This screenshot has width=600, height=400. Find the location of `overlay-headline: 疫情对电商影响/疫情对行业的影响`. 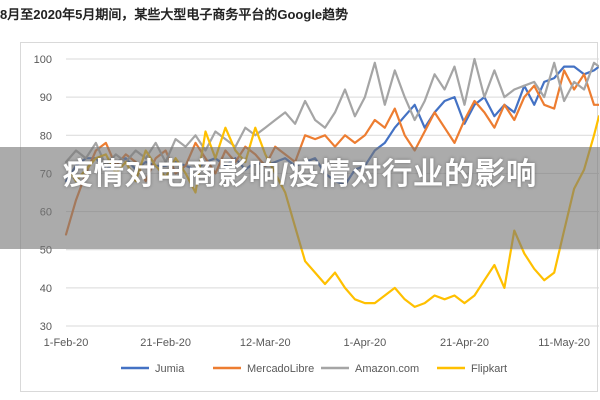

overlay-headline: 疫情对电商影响/疫情对行业的影响 is located at coordinates (300, 174).